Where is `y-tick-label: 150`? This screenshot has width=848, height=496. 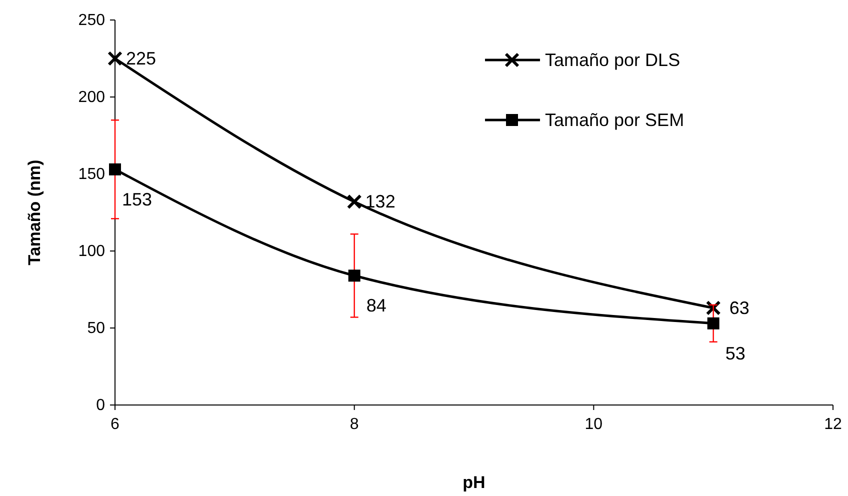
y-tick-label: 150 is located at coordinates (92, 174).